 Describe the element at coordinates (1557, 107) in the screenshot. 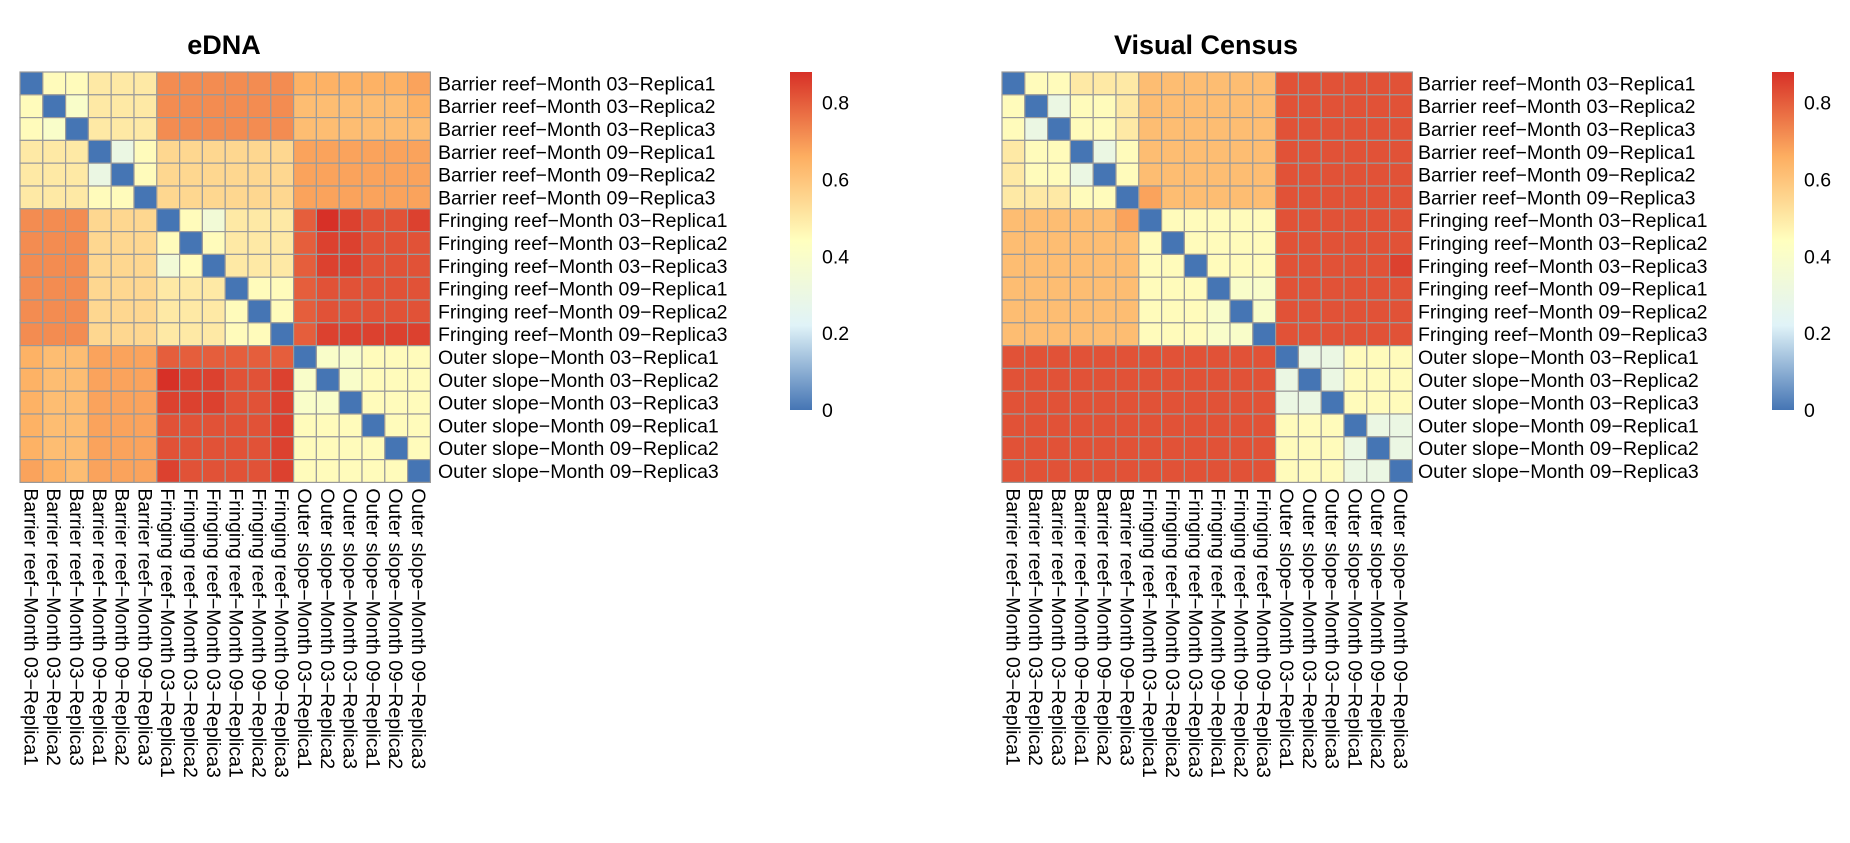

I see `row-label: Barrier reef−Month 03−Replica2` at that location.